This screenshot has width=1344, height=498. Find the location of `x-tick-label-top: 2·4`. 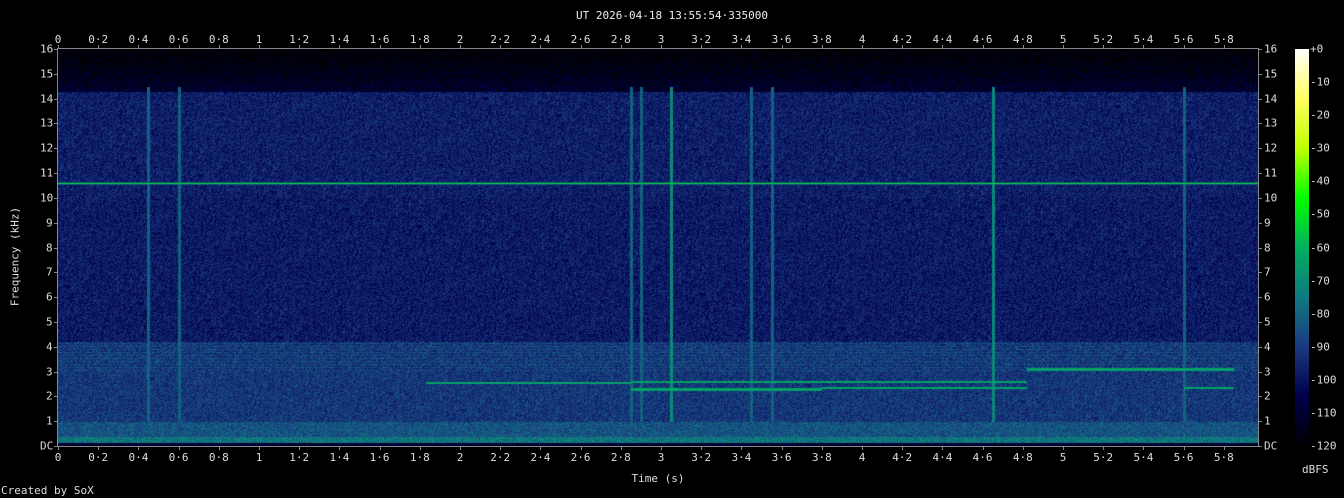

x-tick-label-top: 2·4 is located at coordinates (540, 39).